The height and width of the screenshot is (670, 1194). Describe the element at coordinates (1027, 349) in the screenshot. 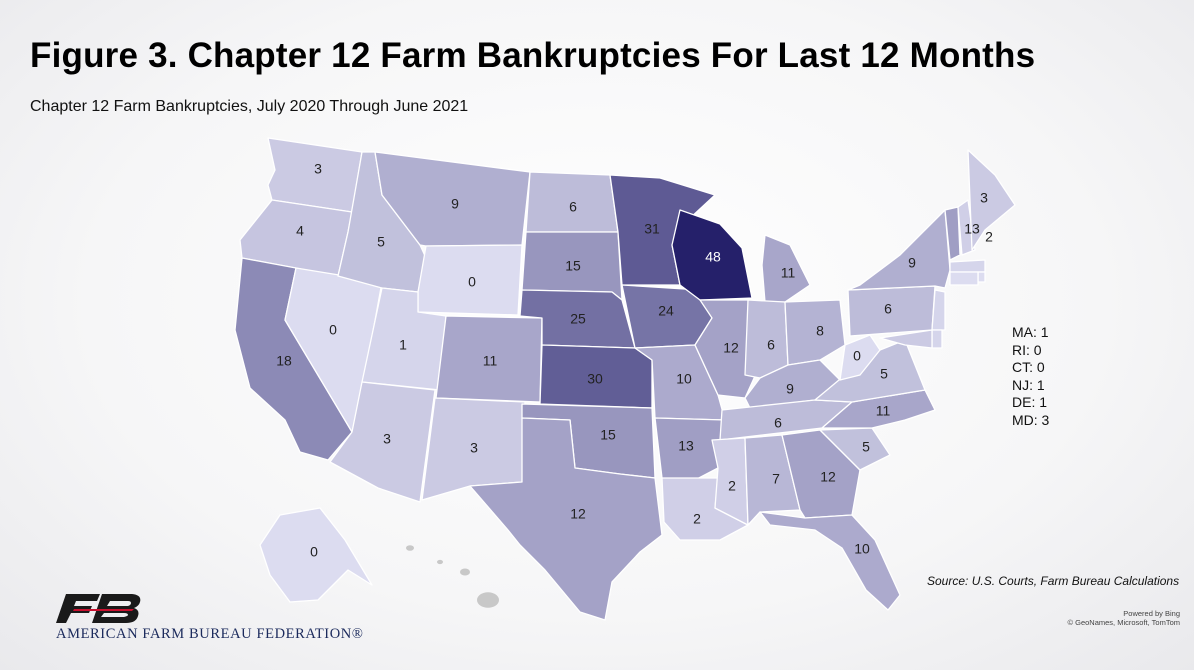

I see `legend-entry-ri: RI: 0` at that location.